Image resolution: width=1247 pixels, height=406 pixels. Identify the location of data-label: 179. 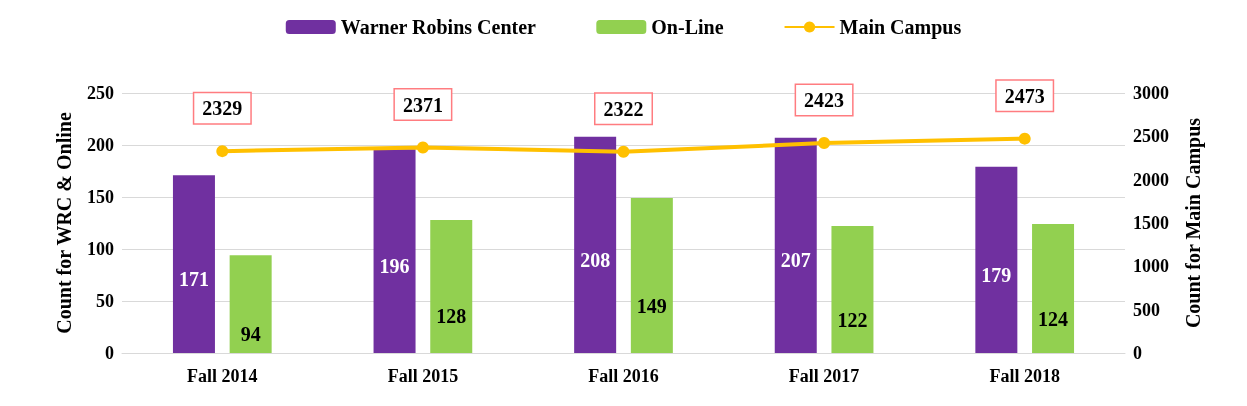
(996, 274).